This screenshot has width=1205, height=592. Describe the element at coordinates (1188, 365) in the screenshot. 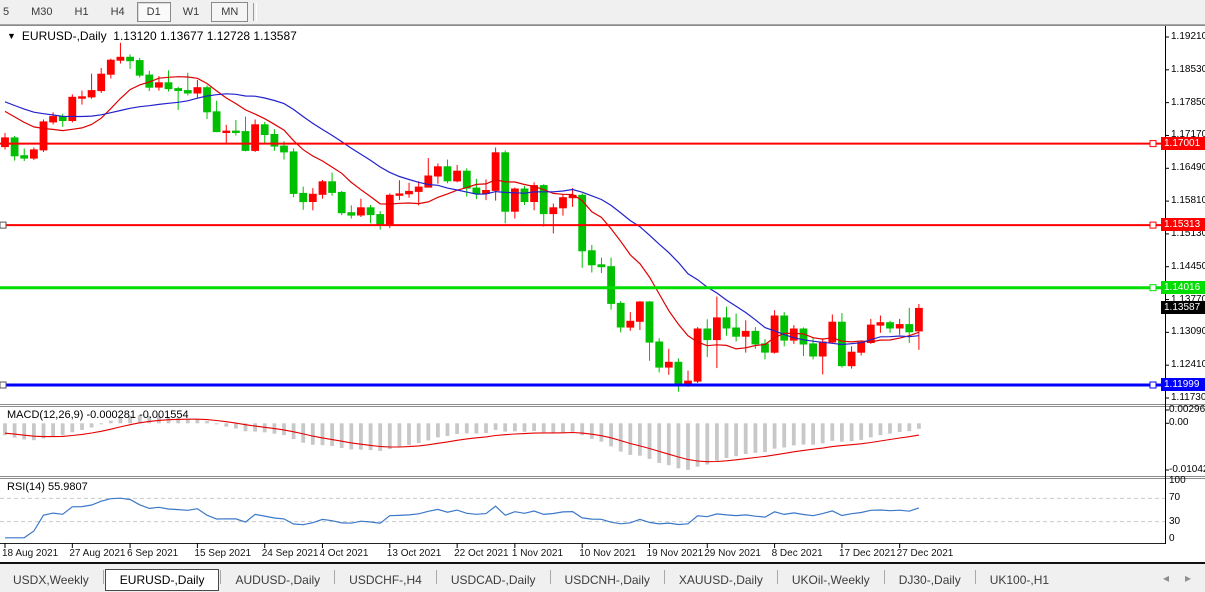

I see `price-axis-label: 1.12410` at that location.